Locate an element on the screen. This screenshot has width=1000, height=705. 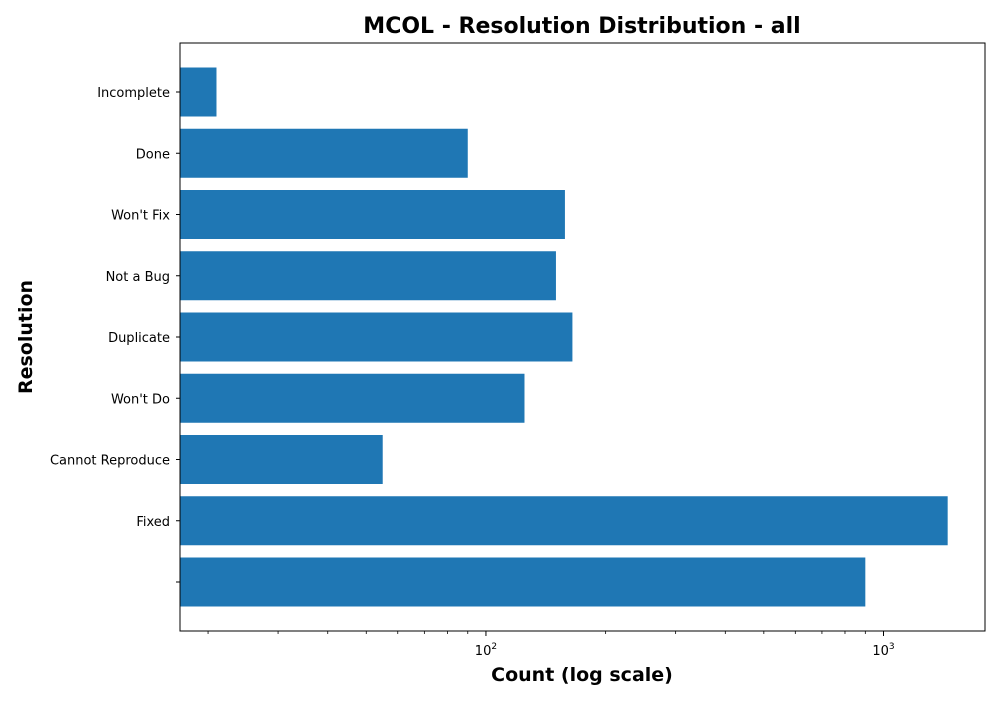
y-tick-label: Incomplete is located at coordinates (133, 93).